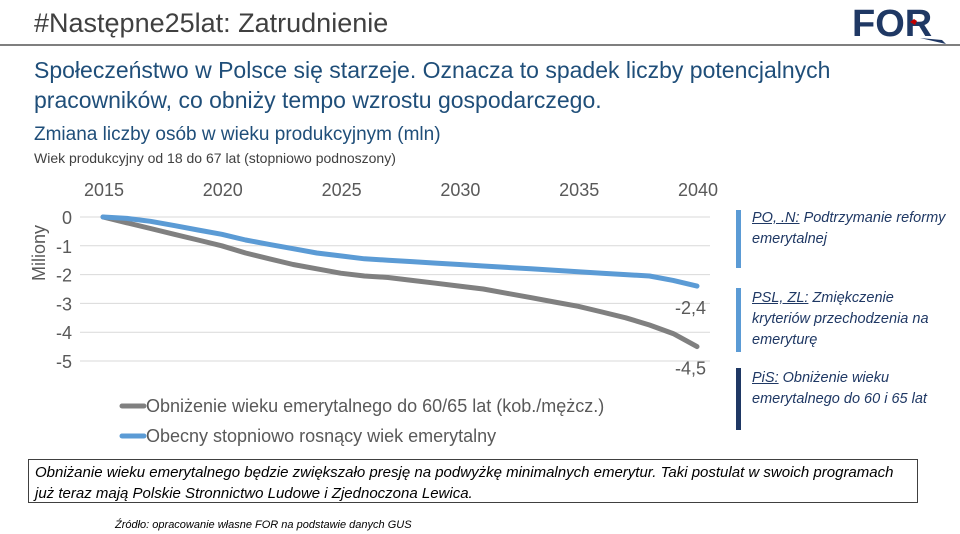  Describe the element at coordinates (211, 23) in the screenshot. I see `slide-title: #Następne25lat: Zatrudnienie` at that location.